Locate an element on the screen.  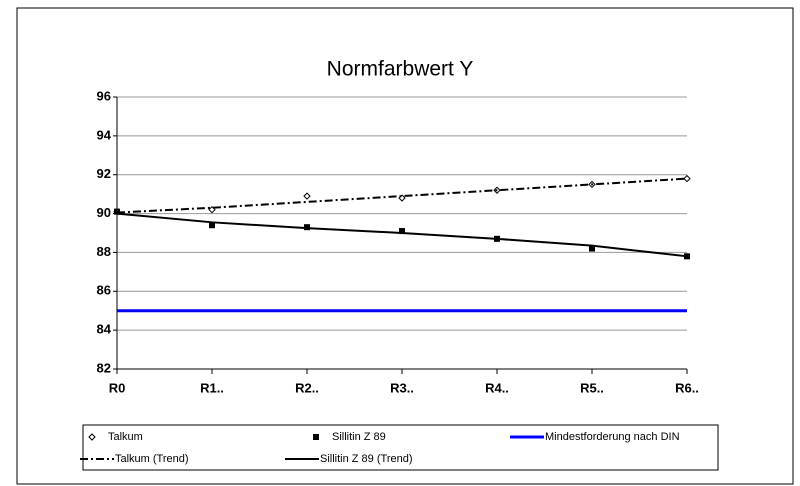
x-tick-label: R0 is located at coordinates (117, 387).